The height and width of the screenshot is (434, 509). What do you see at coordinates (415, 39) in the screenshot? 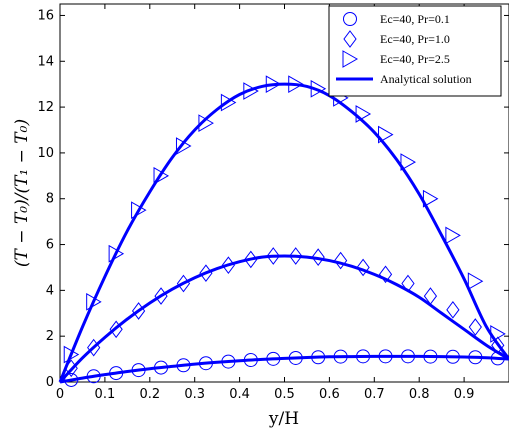
I see `legend-label-series-2: Ec=40, Pr=1.0` at bounding box center [415, 39].